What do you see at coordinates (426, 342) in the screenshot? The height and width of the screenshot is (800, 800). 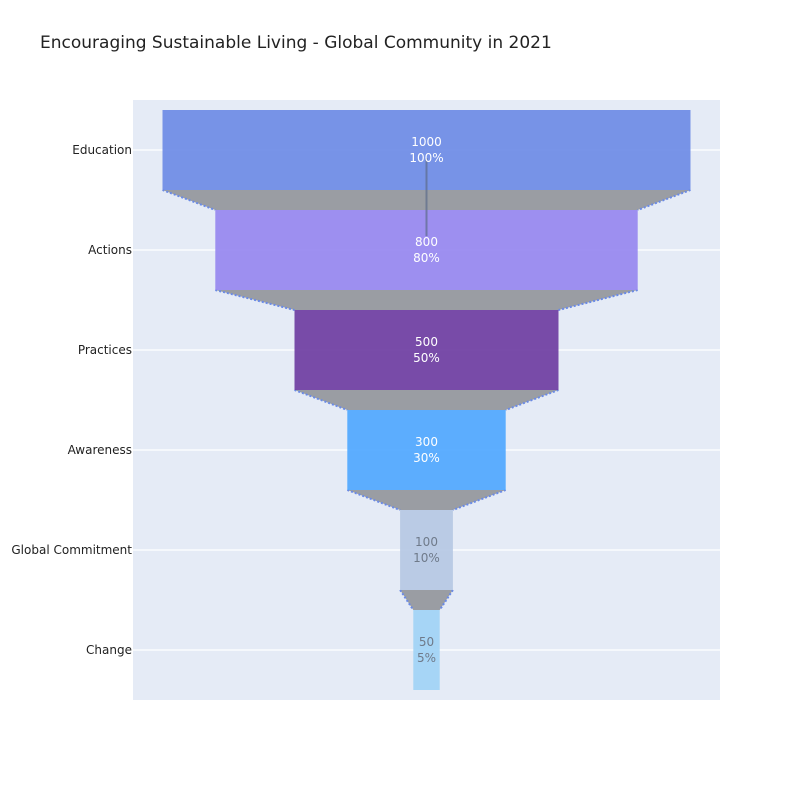 I see `value-label-practices: 500` at bounding box center [426, 342].